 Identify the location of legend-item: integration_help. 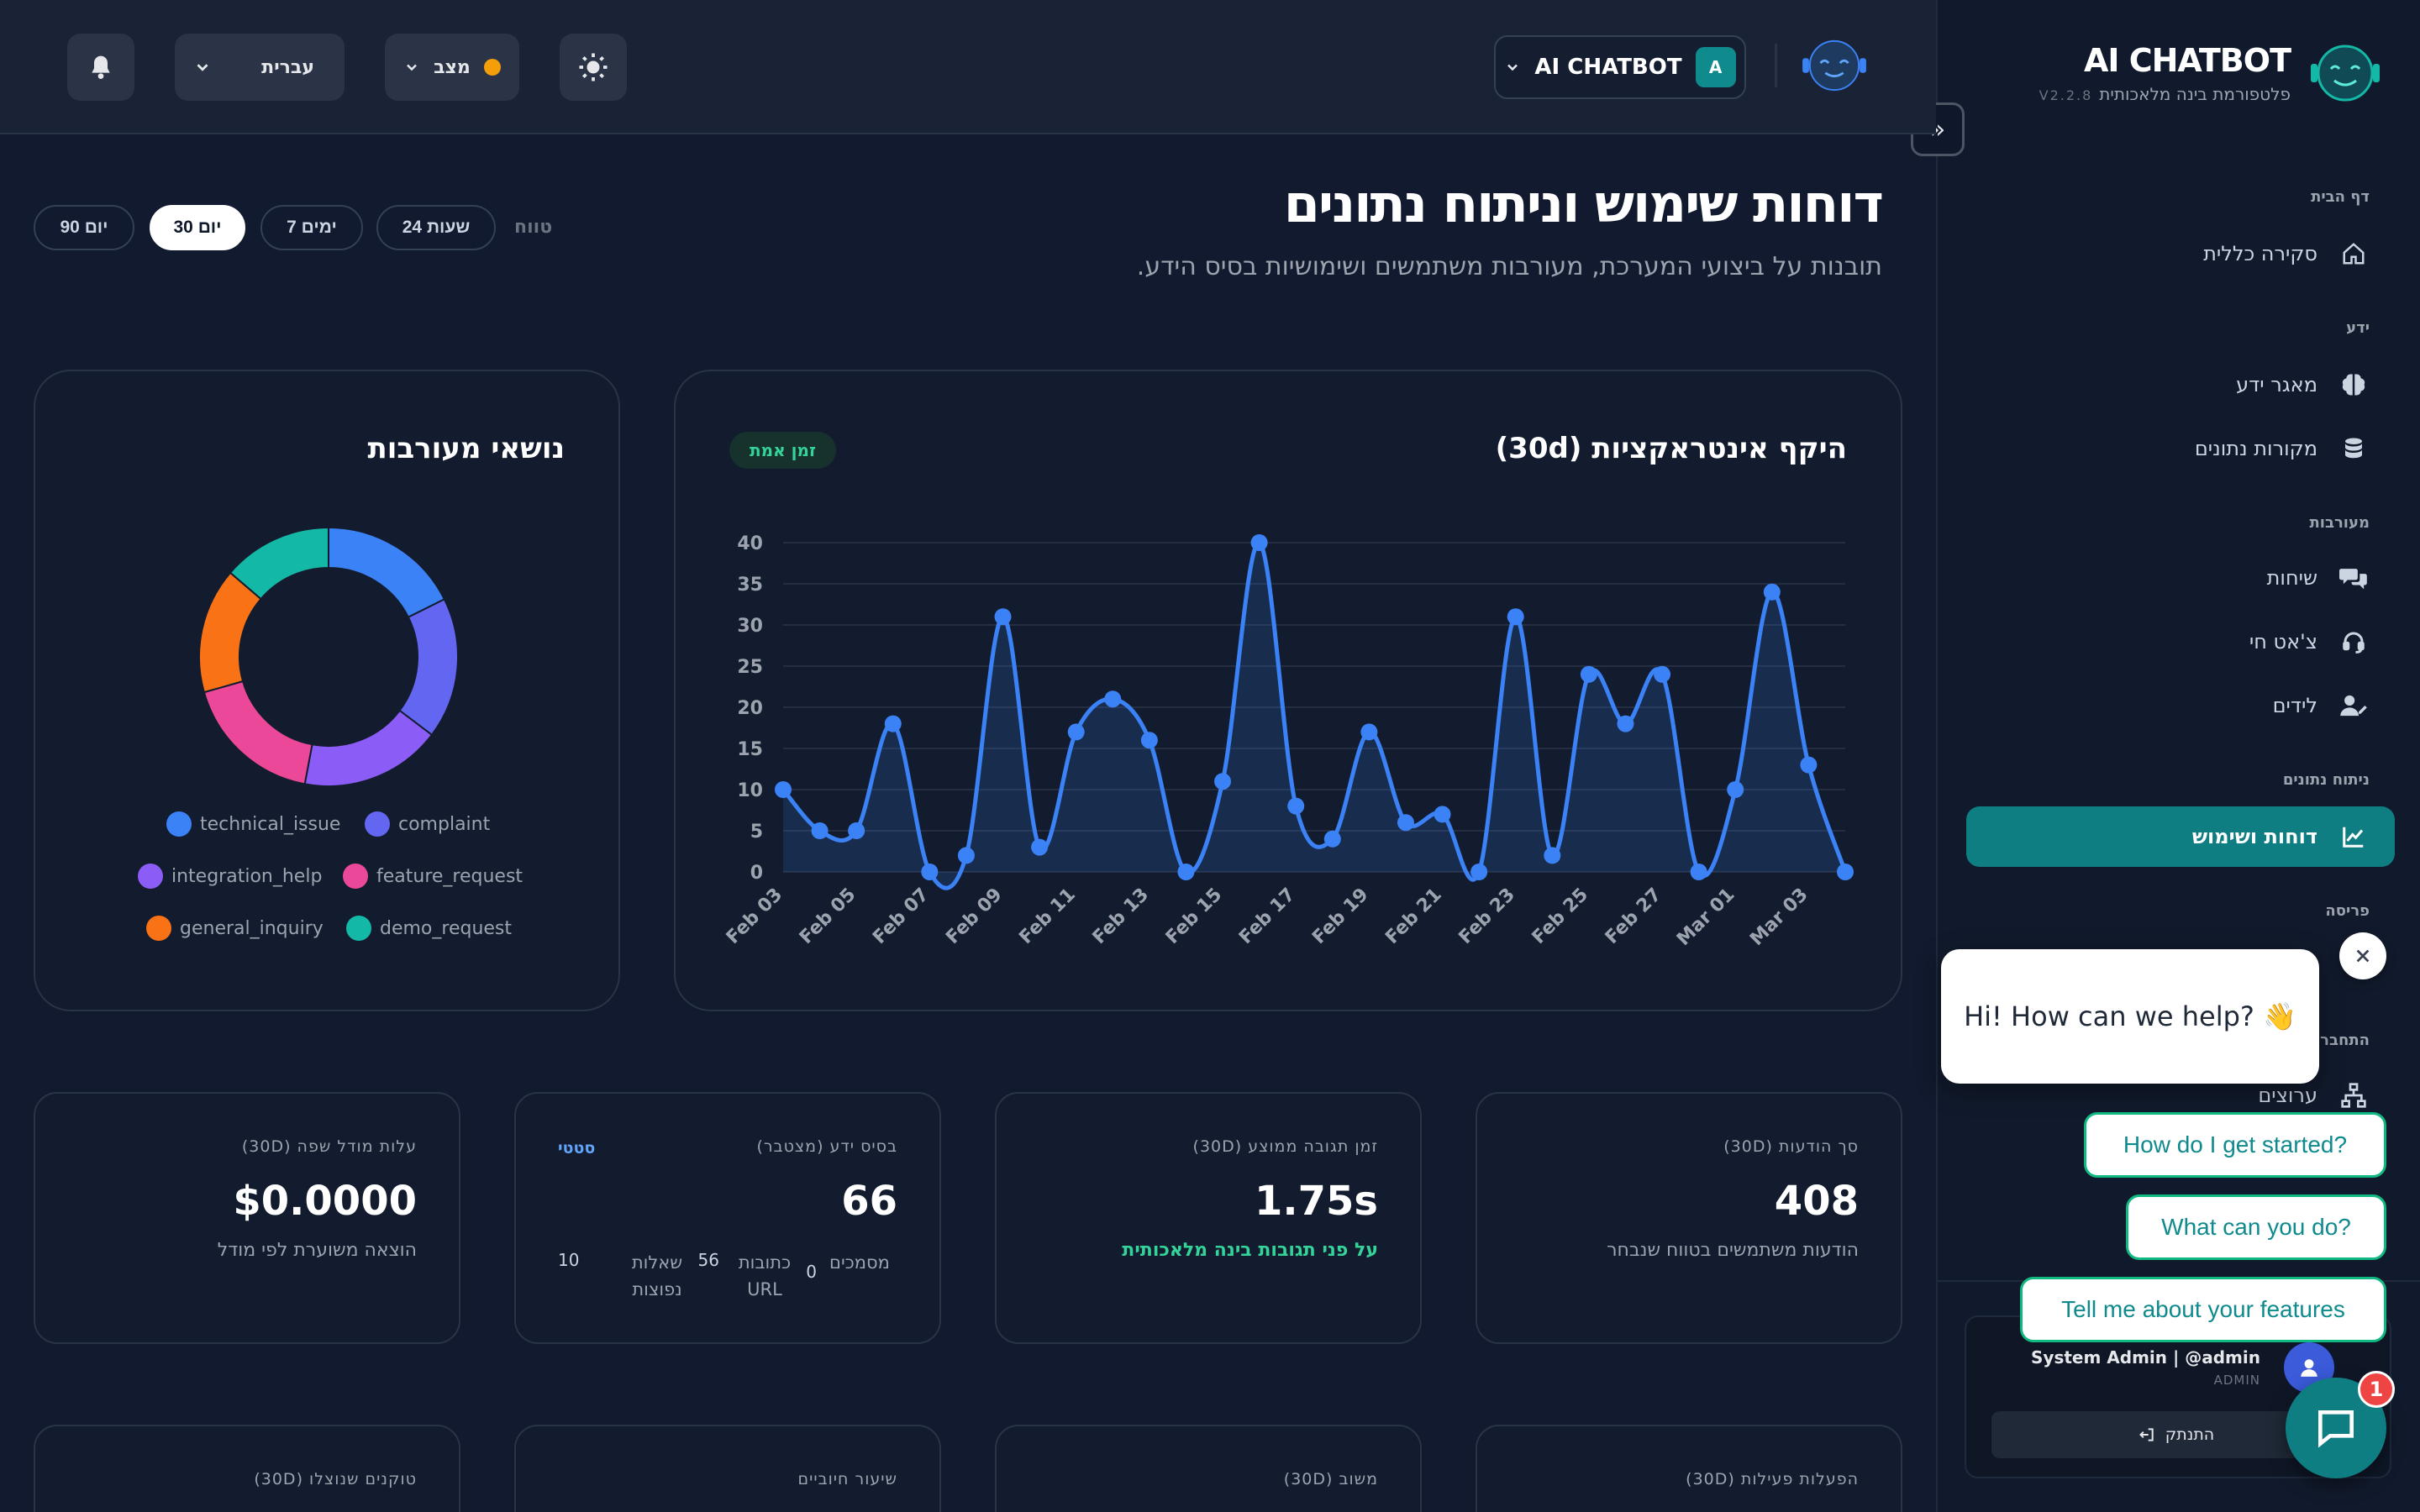
(230, 876).